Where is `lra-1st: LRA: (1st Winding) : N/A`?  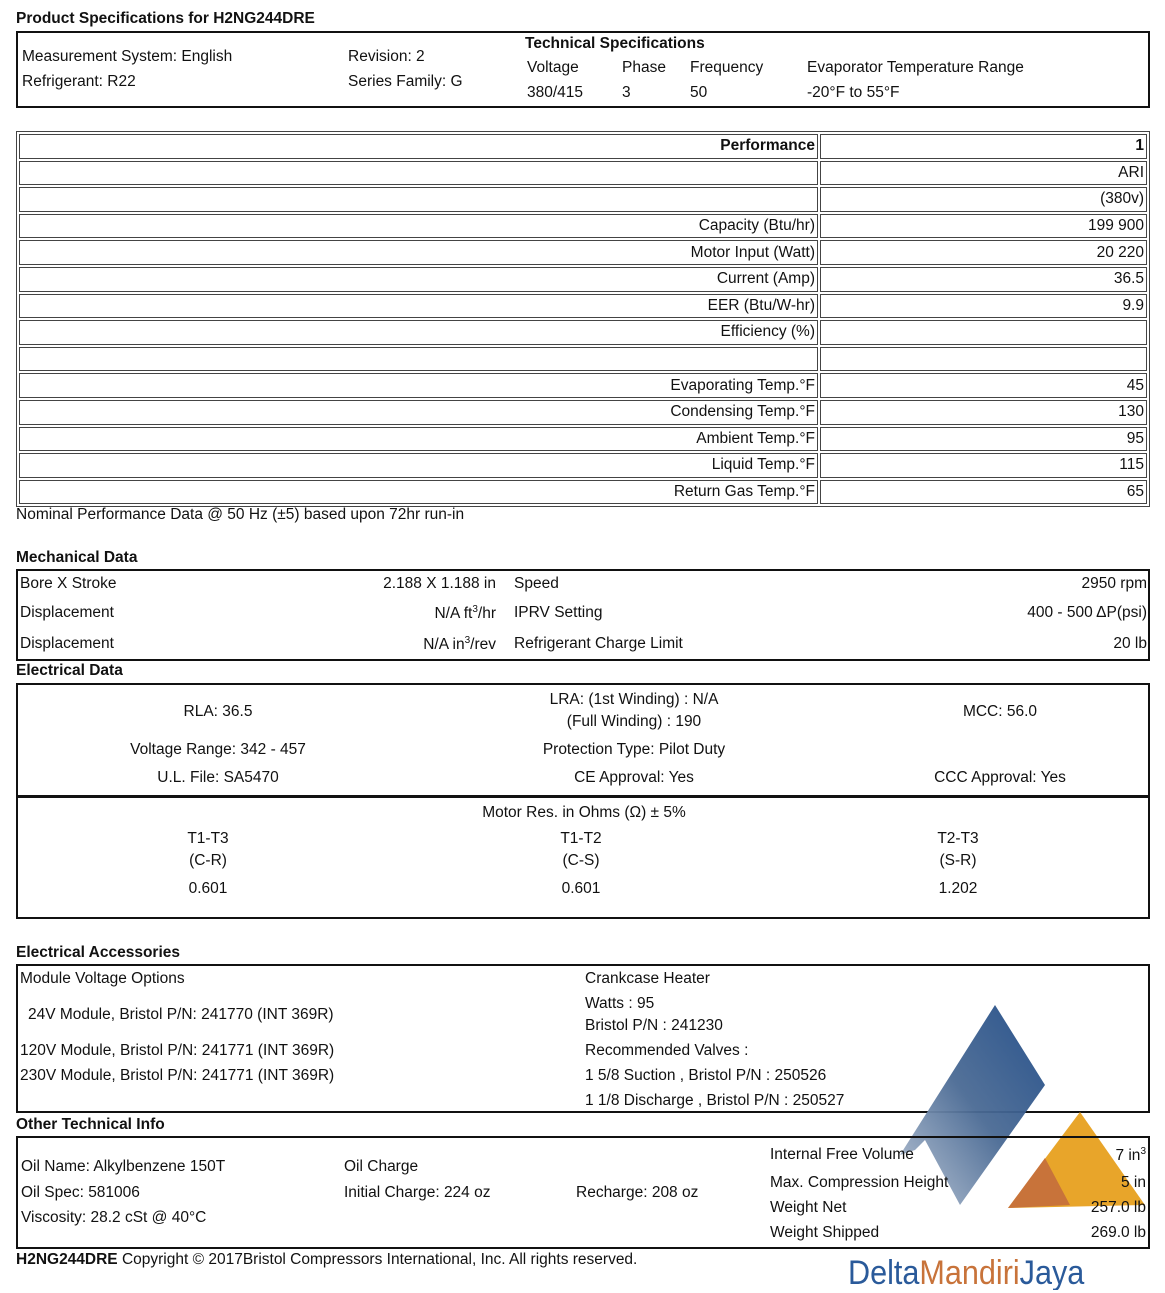
lra-1st: LRA: (1st Winding) : N/A is located at coordinates (634, 699).